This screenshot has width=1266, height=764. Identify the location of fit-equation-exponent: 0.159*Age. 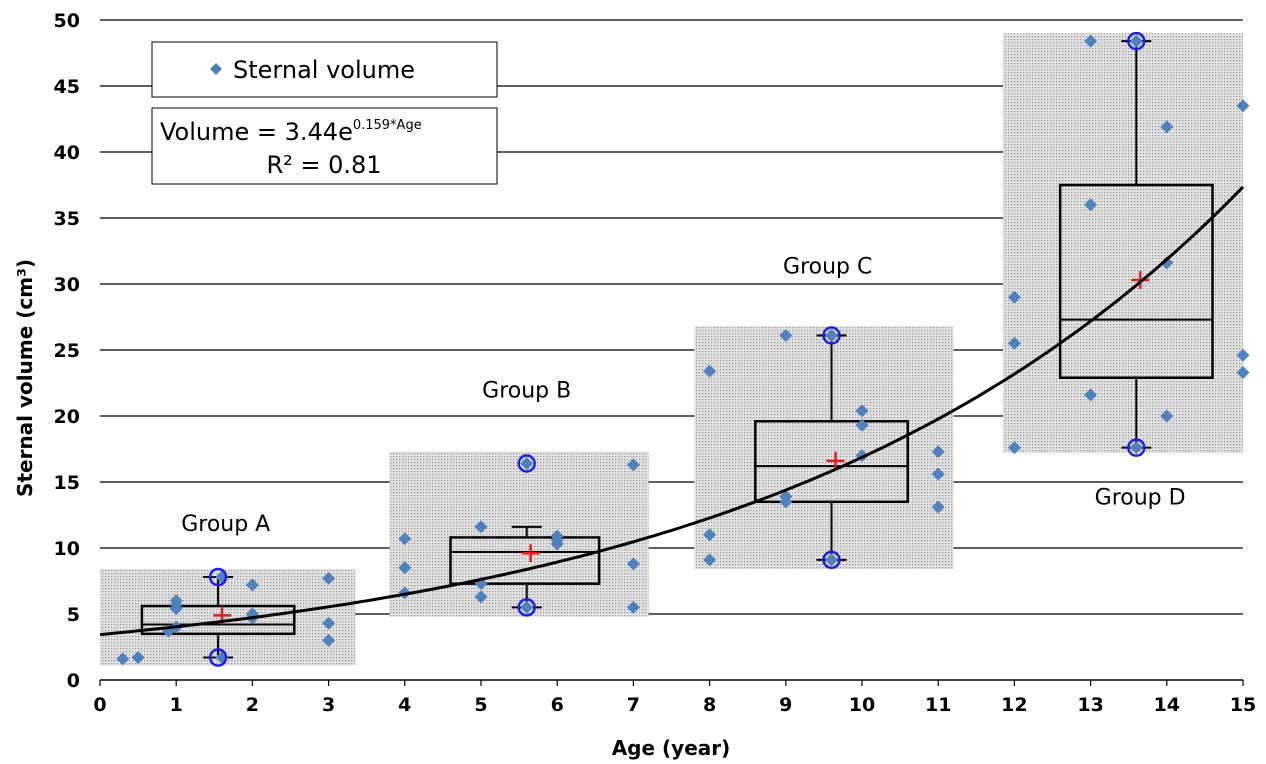
(387, 125).